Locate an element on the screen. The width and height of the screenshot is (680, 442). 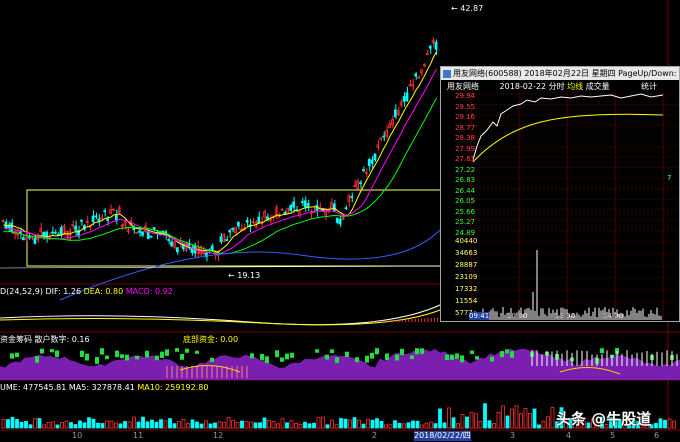
intraday-volume-label: 23109 is located at coordinates (466, 277).